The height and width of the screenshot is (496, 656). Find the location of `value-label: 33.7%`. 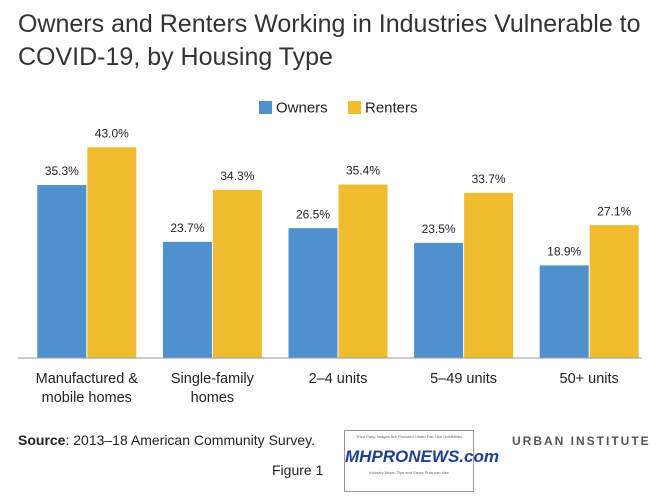

value-label: 33.7% is located at coordinates (489, 179).